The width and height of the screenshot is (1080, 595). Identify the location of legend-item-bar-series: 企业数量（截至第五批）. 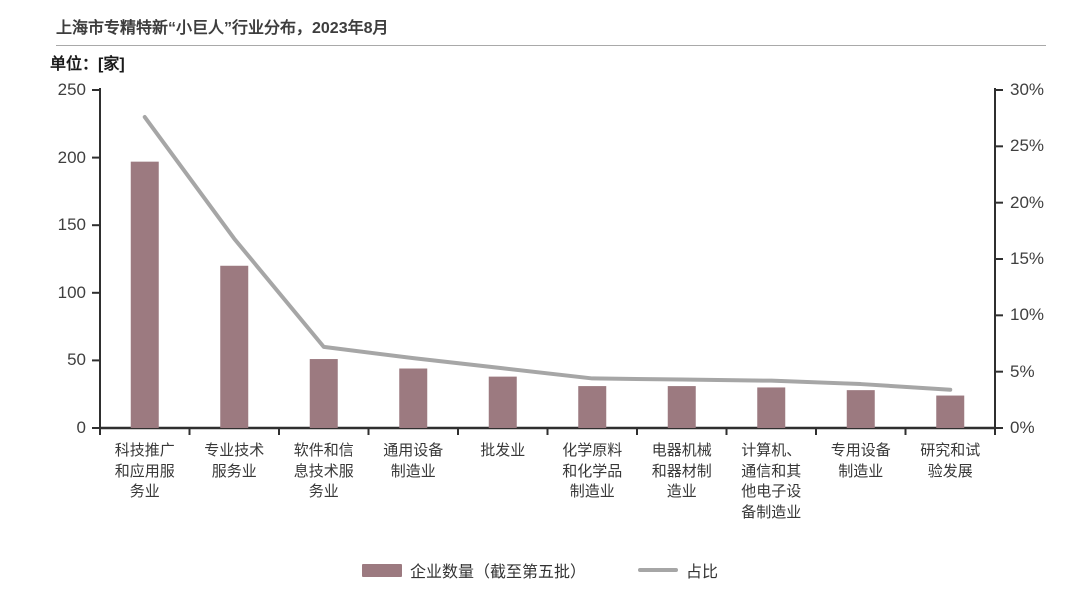
(473, 570).